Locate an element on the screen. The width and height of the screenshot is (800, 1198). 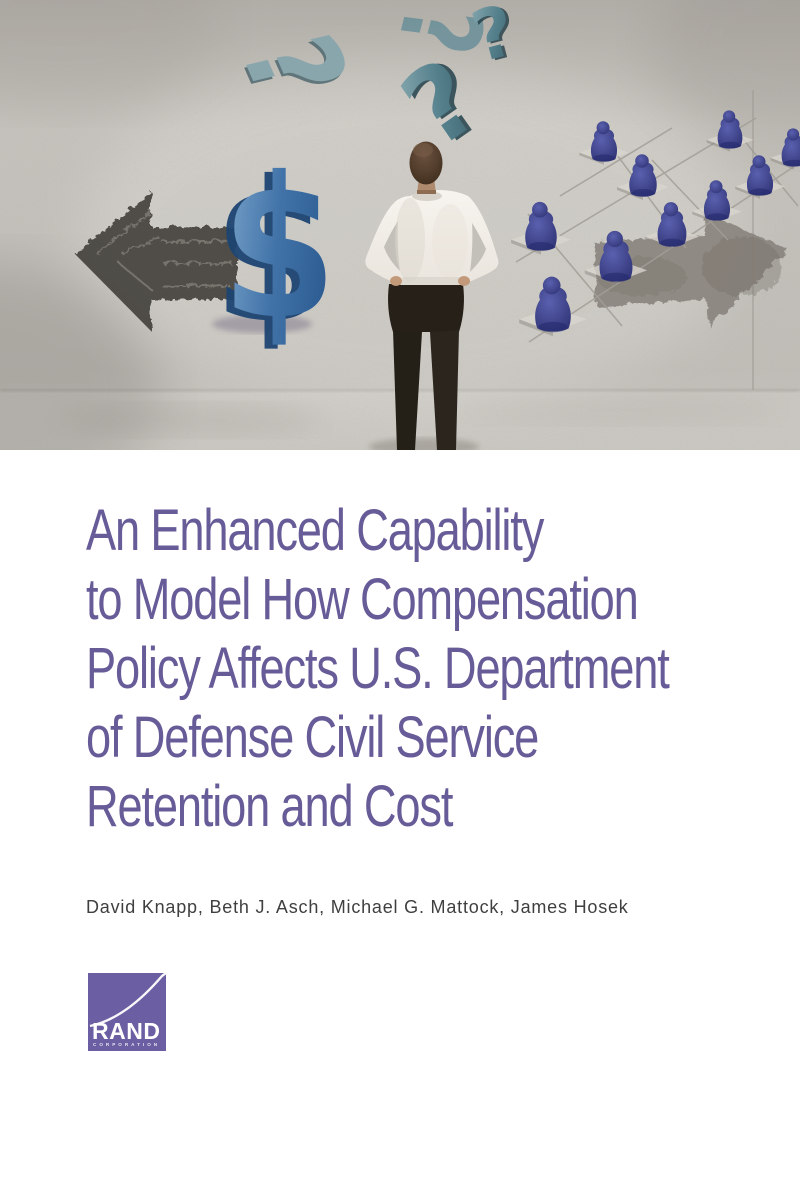
businessman-figure is located at coordinates (432, 295).